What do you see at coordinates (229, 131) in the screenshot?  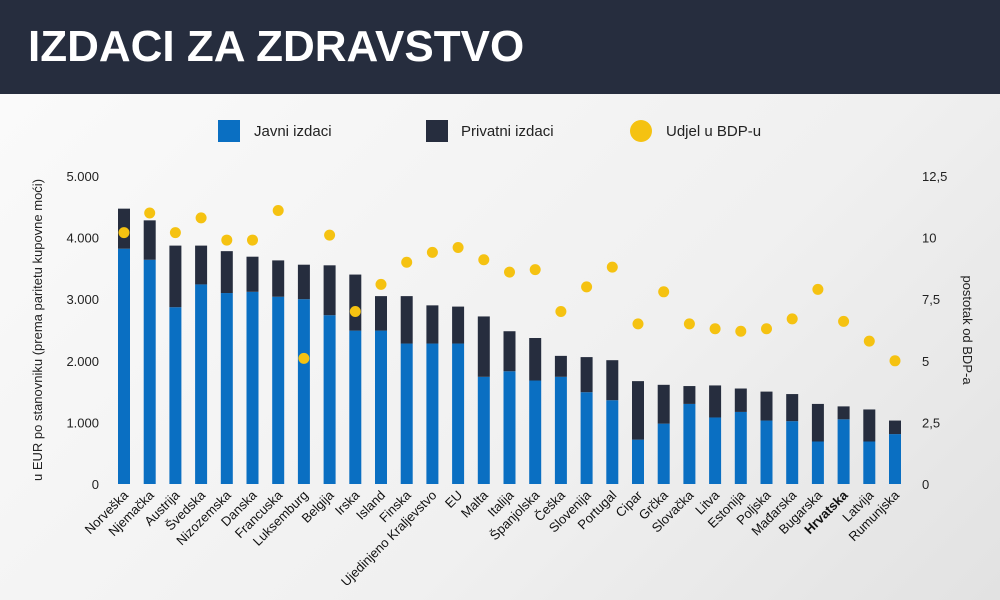 I see `legend-swatch-public` at bounding box center [229, 131].